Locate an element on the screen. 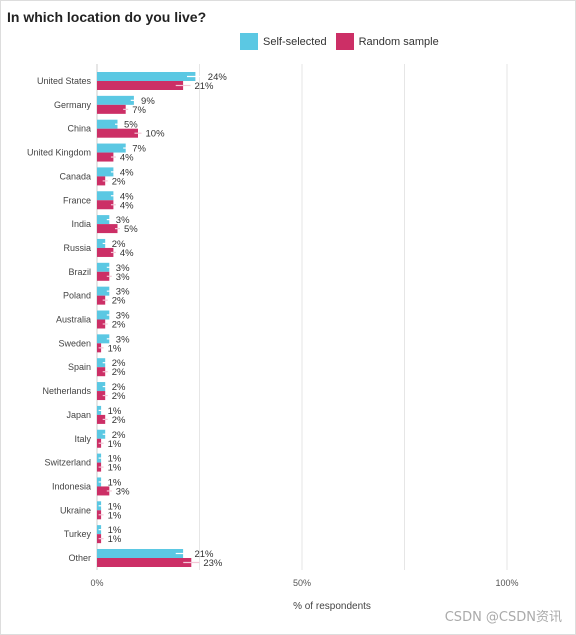 The width and height of the screenshot is (576, 635). category-label: Ukraine is located at coordinates (75, 510).